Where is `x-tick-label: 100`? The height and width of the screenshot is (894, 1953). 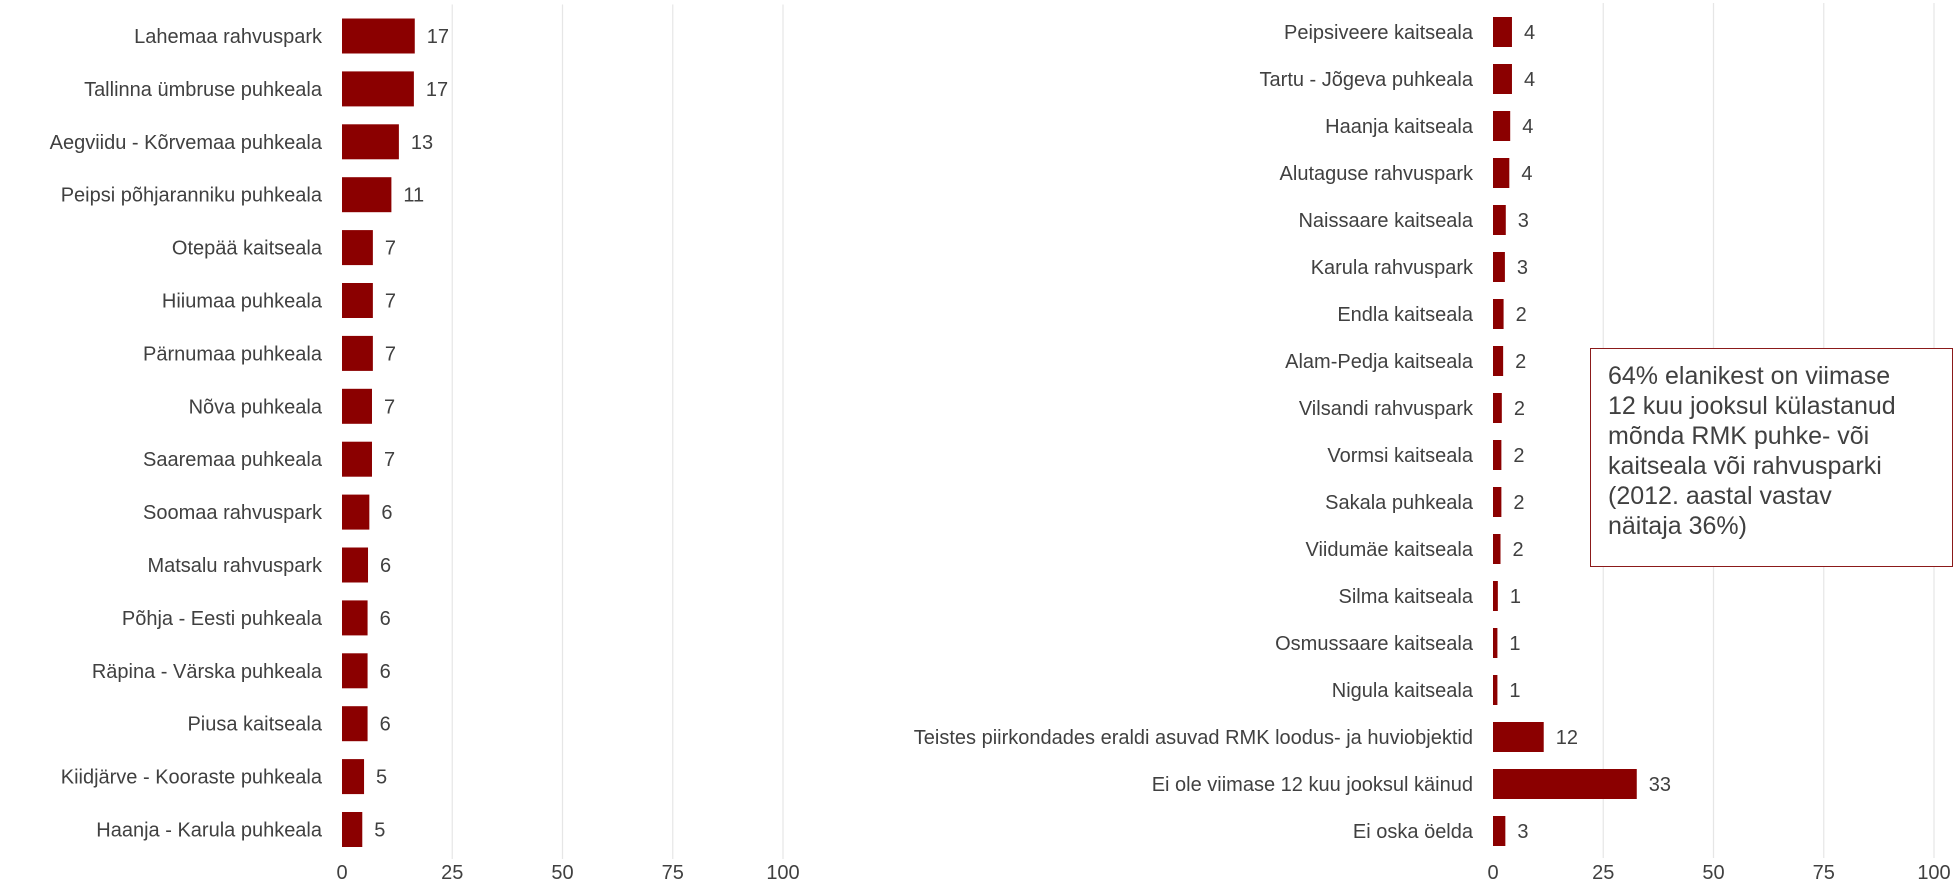 x-tick-label: 100 is located at coordinates (782, 873).